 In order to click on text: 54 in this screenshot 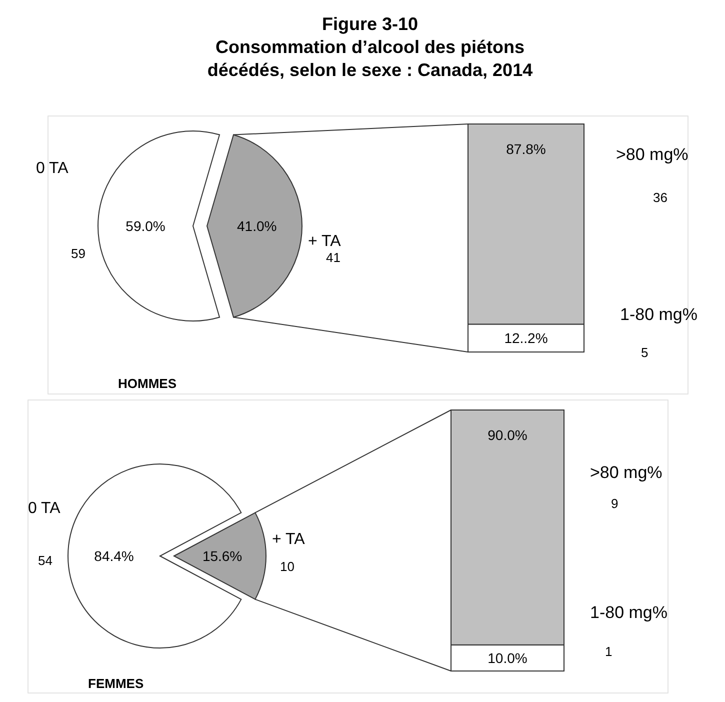, I will do `click(45, 560)`.